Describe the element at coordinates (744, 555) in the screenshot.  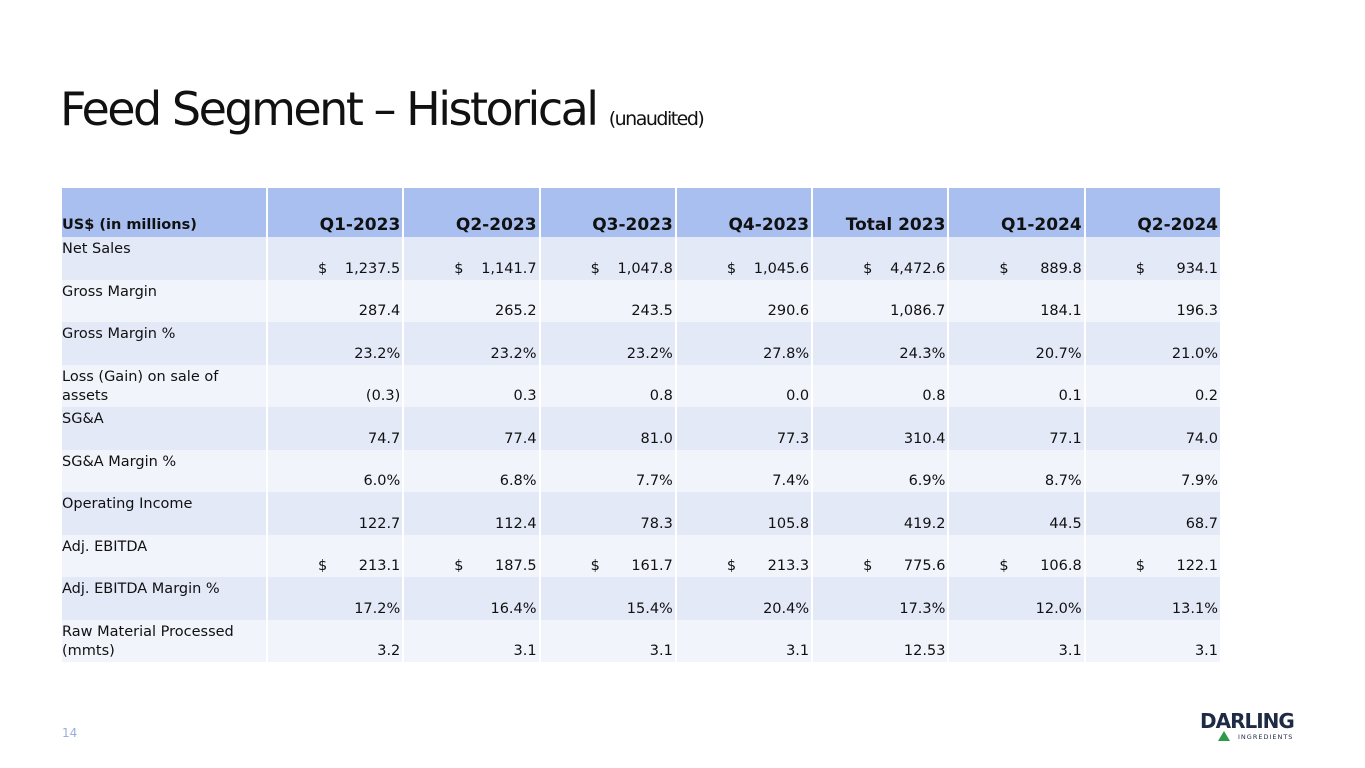
I see `value-cell: $213.3` at that location.